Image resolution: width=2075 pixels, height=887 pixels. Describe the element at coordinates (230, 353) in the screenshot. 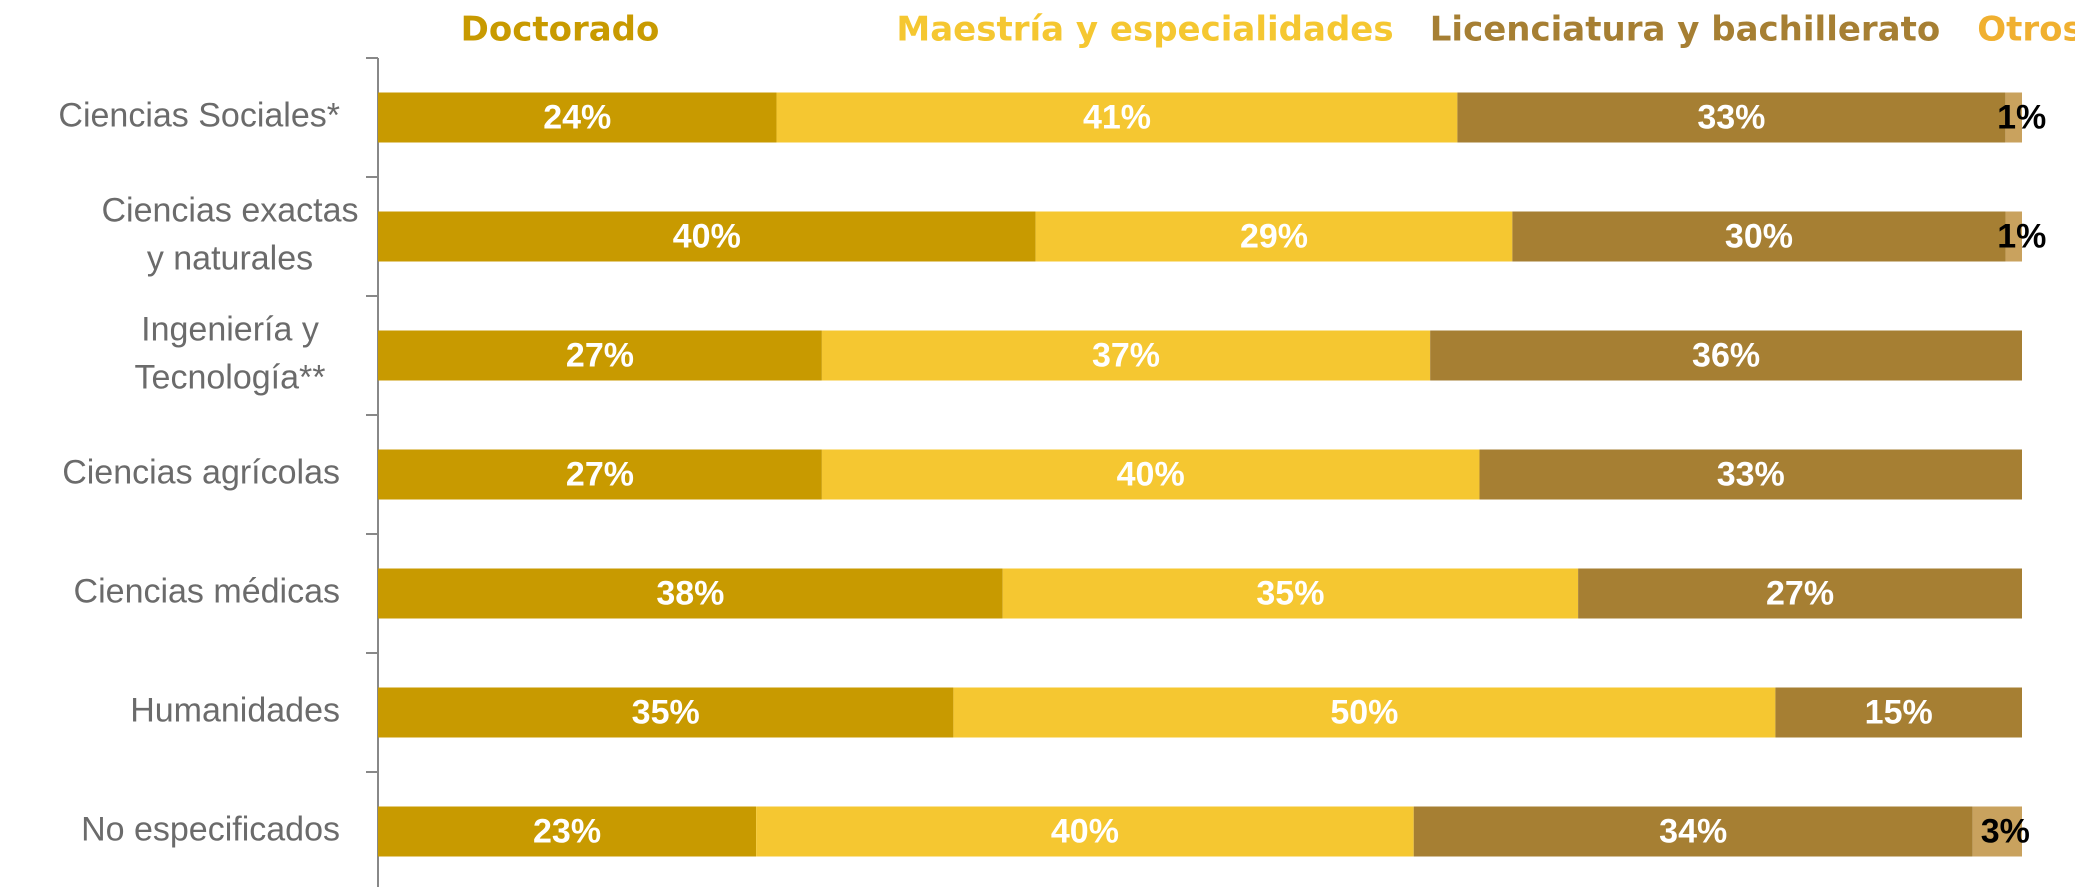

I see `category-label: Ingeniería y Tecnología**` at that location.